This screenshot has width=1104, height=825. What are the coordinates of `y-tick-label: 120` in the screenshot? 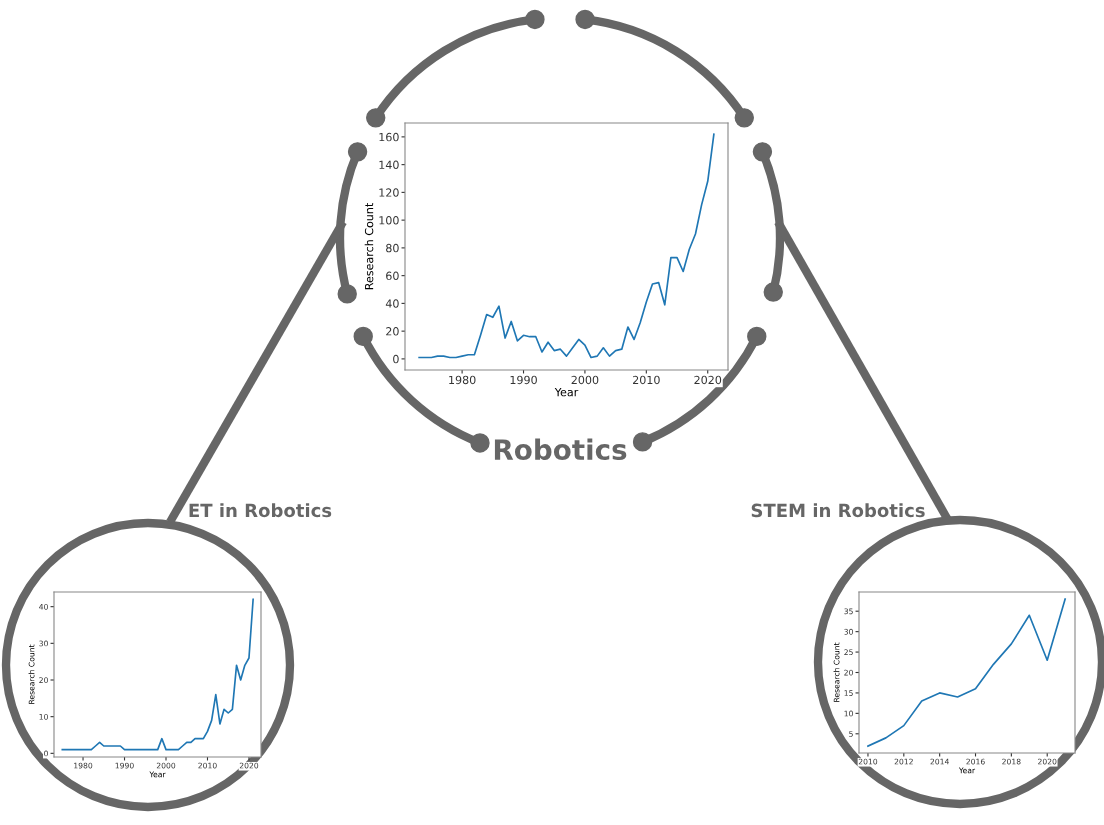 It's located at (389, 192).